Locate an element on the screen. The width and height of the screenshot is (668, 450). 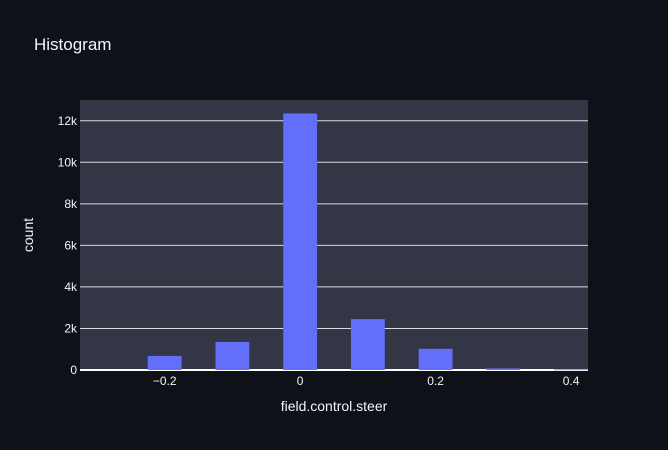
x-tick-label-3: 0.4 is located at coordinates (571, 381).